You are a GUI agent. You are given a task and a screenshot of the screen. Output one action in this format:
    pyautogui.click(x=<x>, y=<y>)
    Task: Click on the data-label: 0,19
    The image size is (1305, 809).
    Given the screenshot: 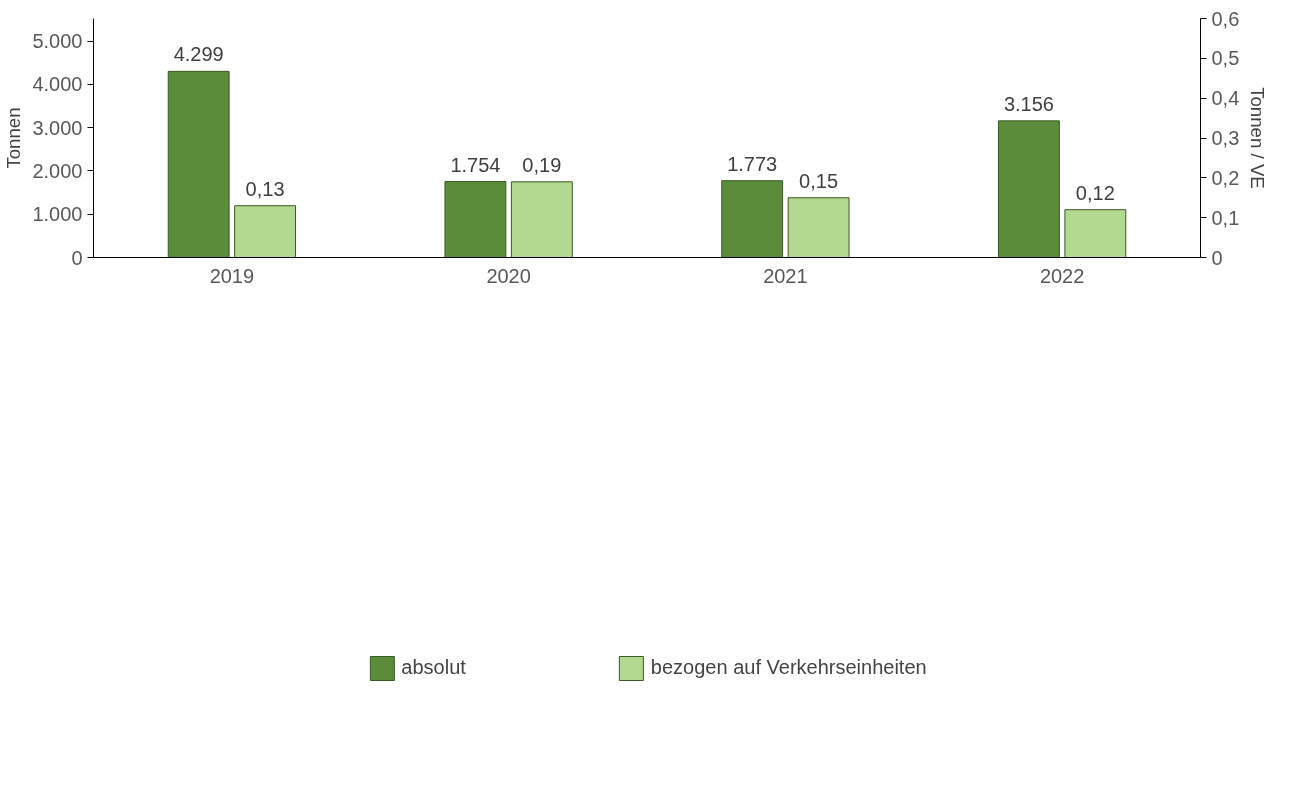 What is the action you would take?
    pyautogui.click(x=542, y=164)
    